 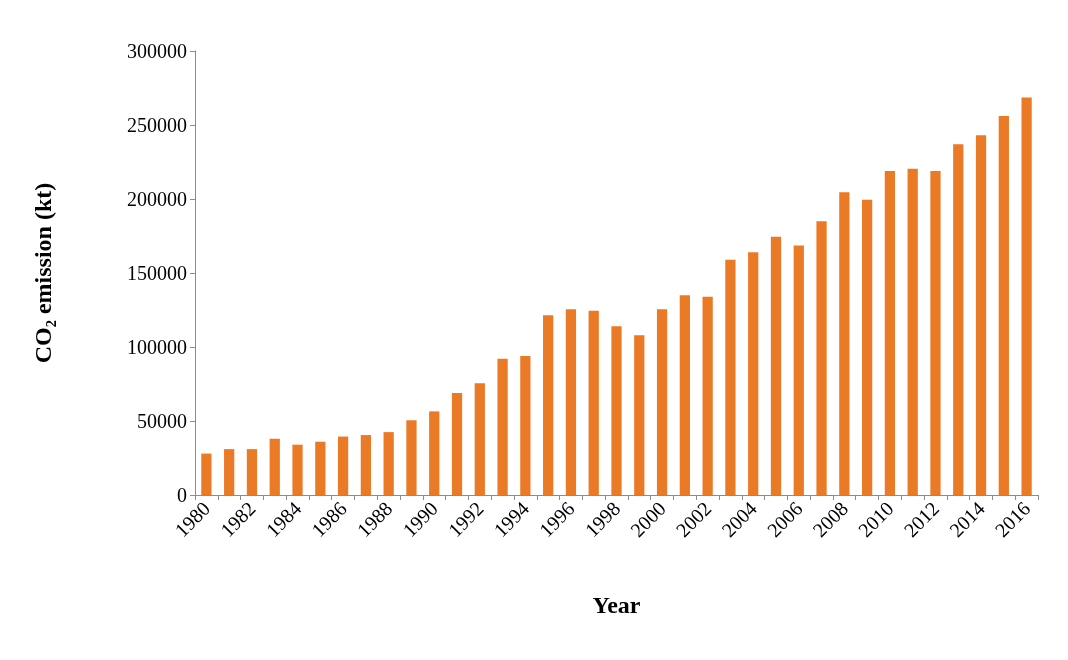 What do you see at coordinates (157, 199) in the screenshot?
I see `y-tick-label: 200000` at bounding box center [157, 199].